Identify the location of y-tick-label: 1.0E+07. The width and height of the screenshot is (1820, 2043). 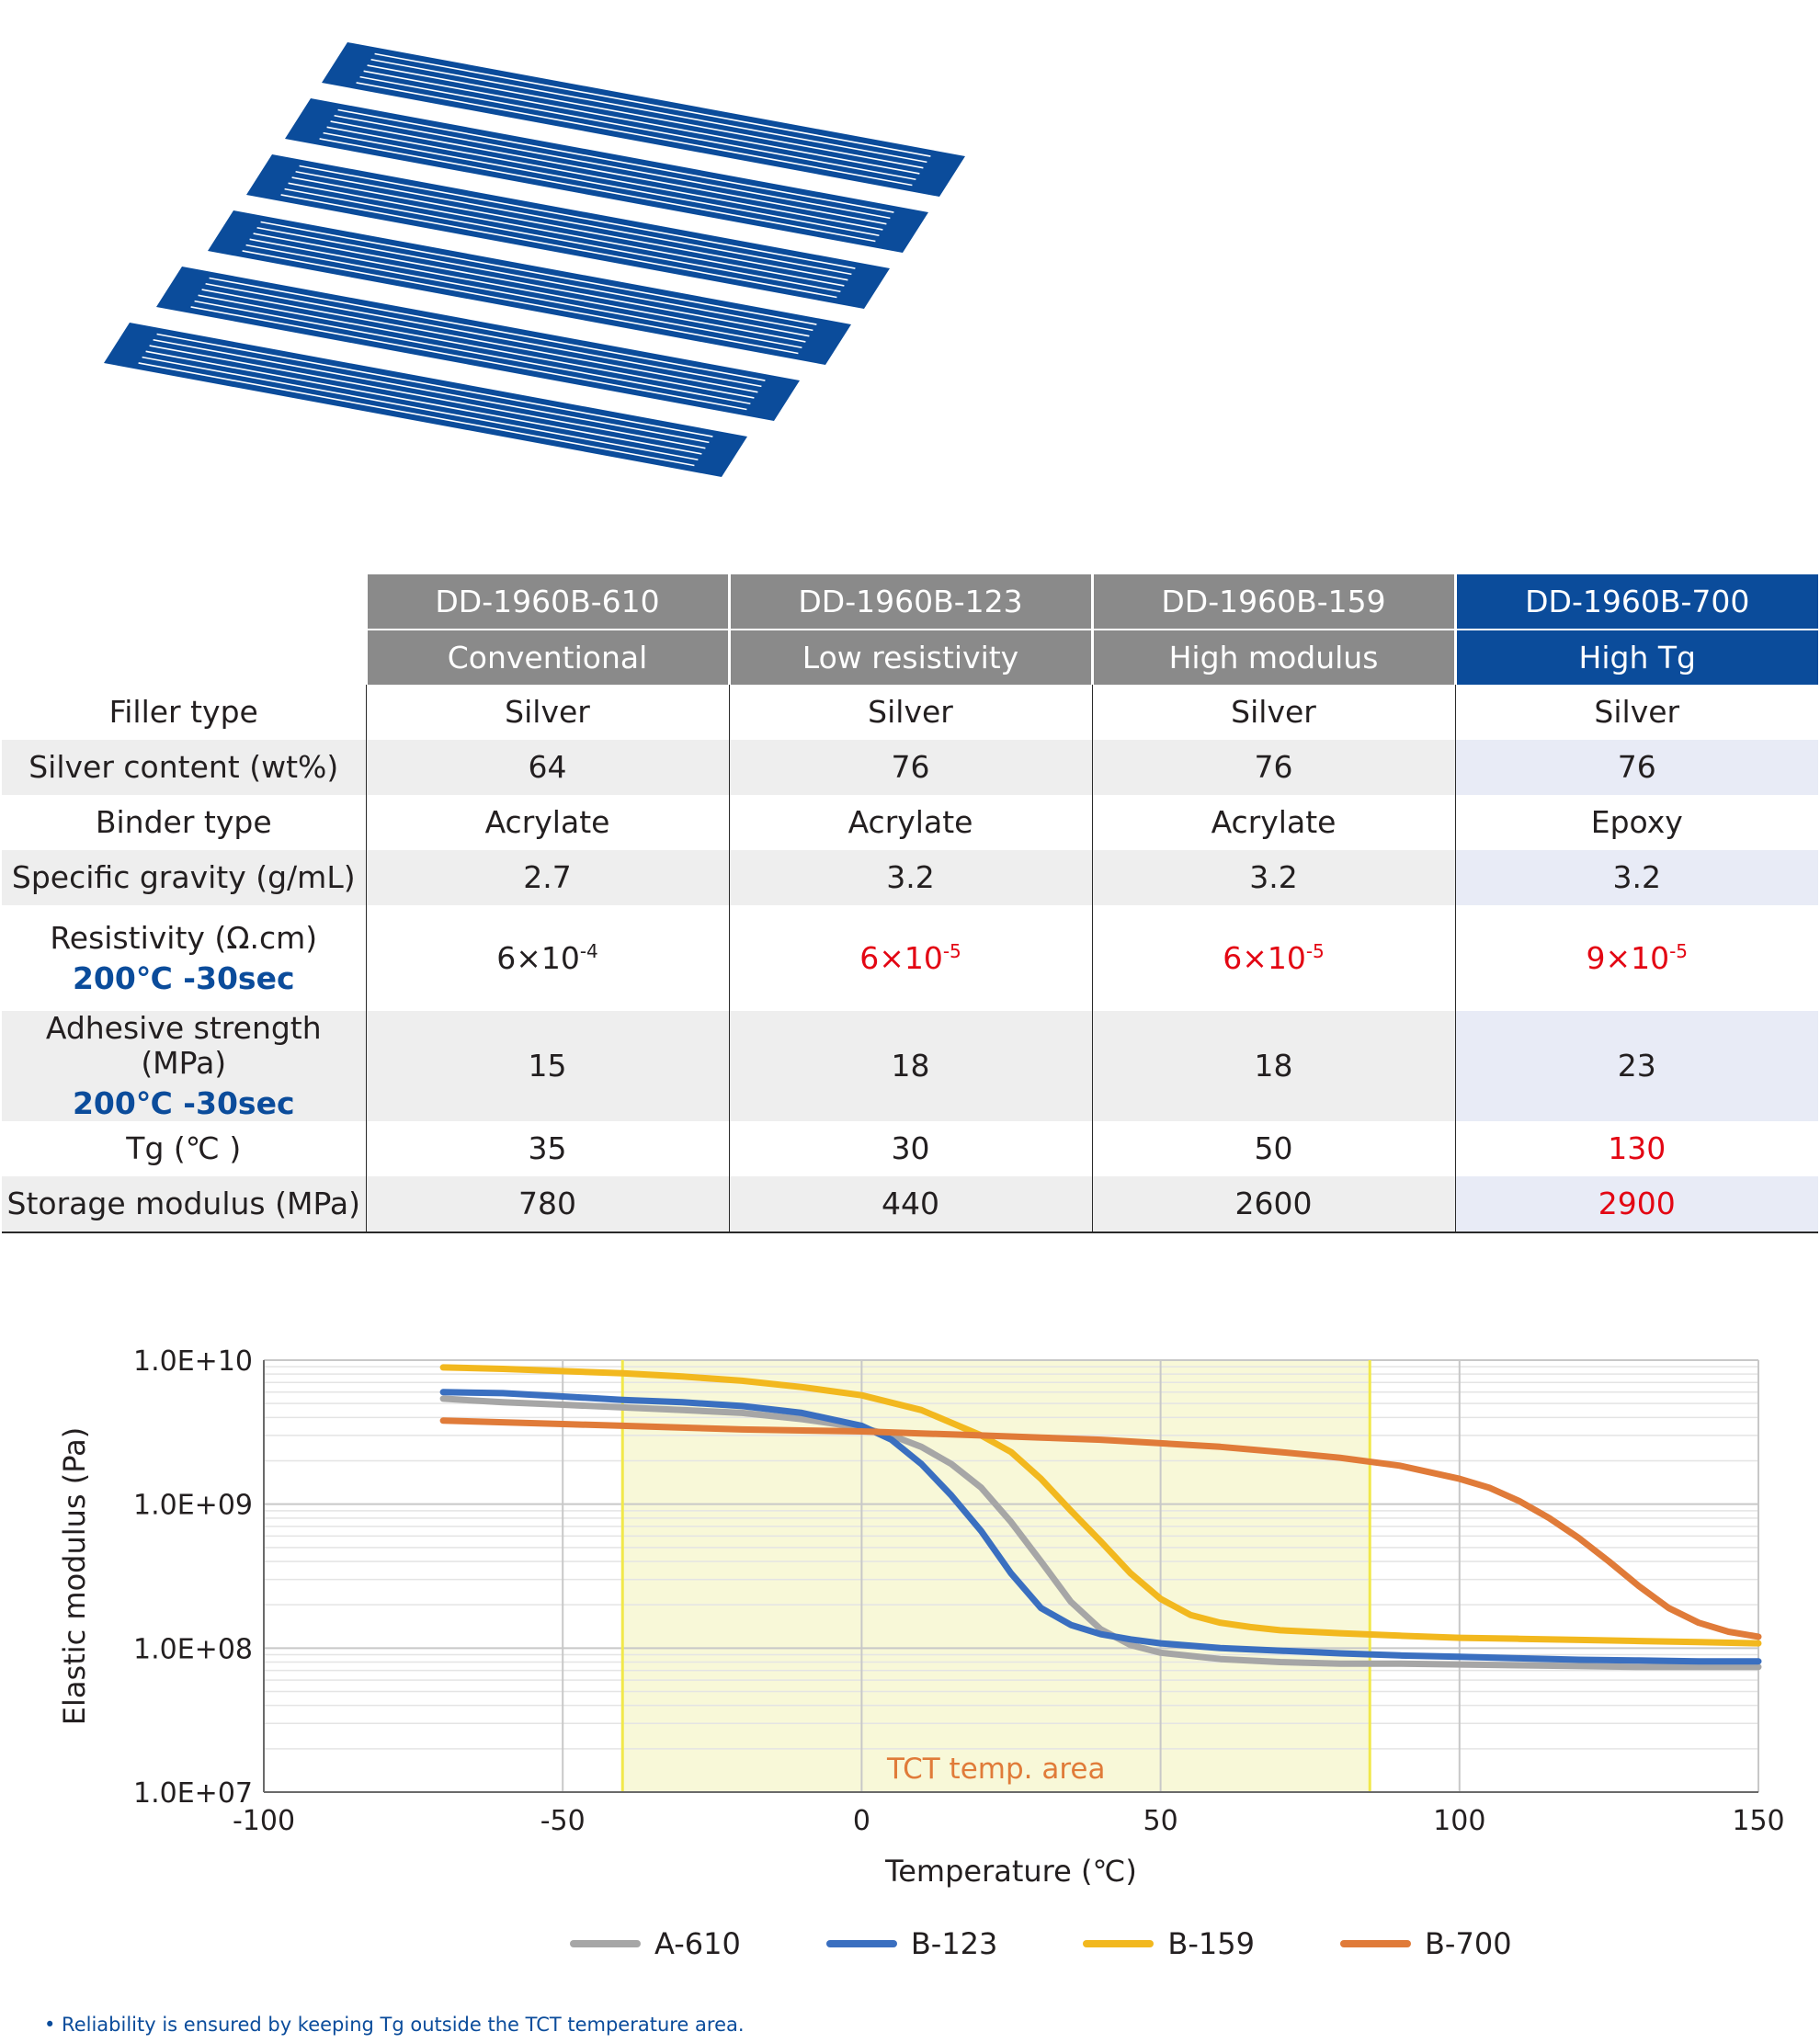
(193, 1793).